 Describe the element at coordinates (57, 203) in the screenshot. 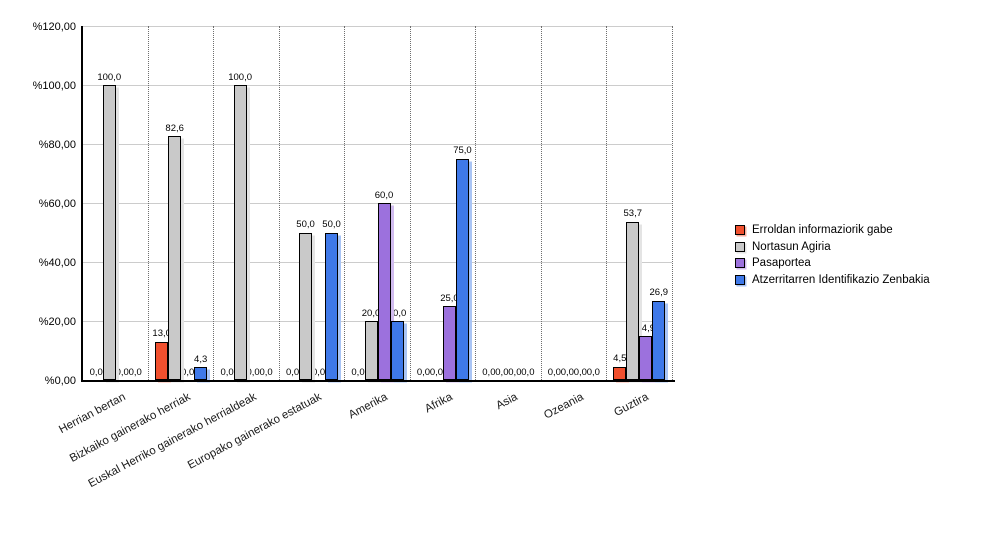

I see `y-tick-label: %60,00` at that location.